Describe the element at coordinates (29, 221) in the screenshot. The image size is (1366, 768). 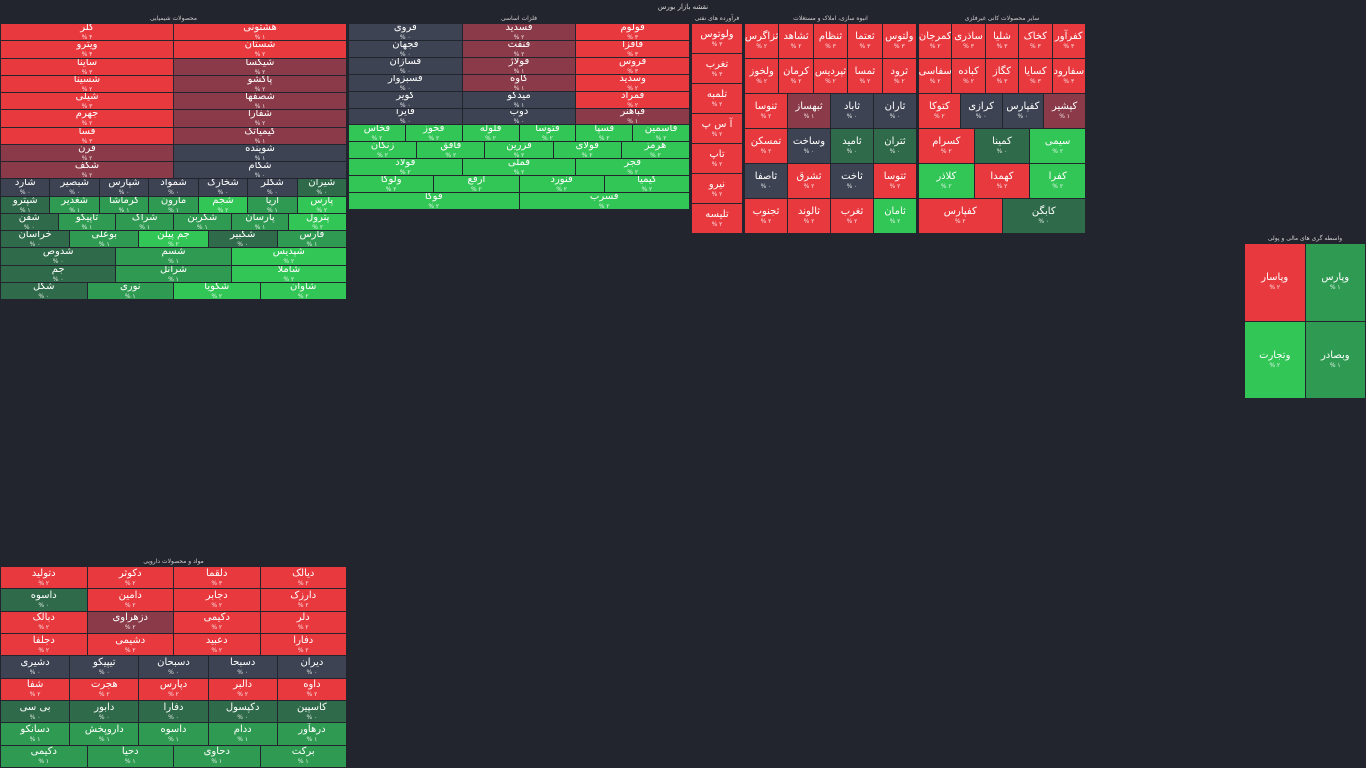
I see `stock-tile: شفن% ۰` at that location.